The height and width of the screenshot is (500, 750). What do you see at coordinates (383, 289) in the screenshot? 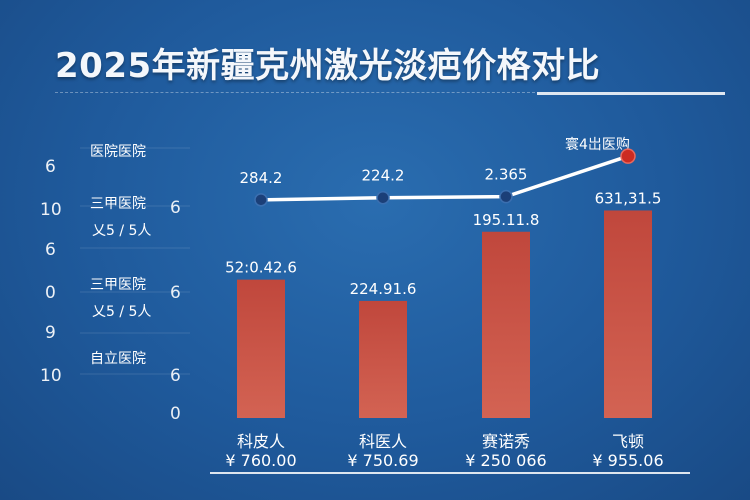
I see `bar-value-label: 224.91.6` at bounding box center [383, 289].